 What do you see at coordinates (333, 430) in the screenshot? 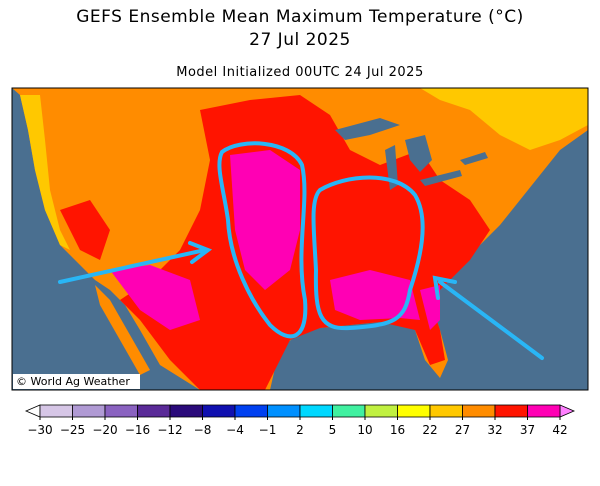
I see `tick-label: 5` at bounding box center [333, 430].